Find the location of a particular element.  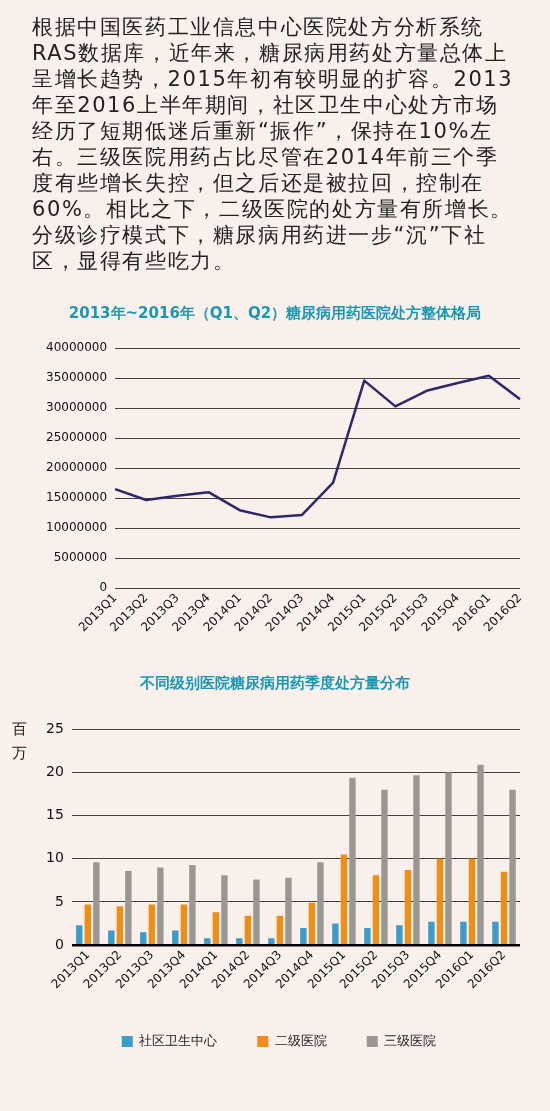

y-axis-title: 百万 is located at coordinates (19, 741).